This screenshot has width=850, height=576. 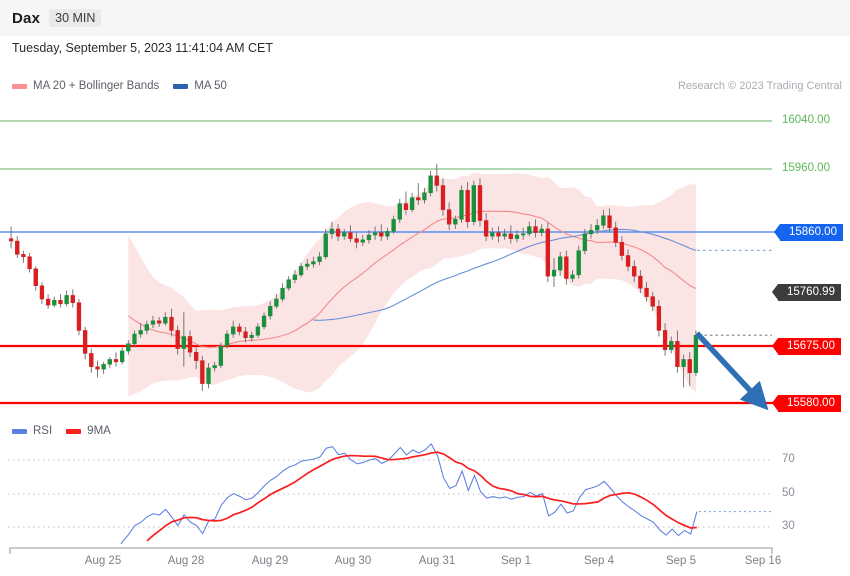 I want to click on symbol-block: Dax 30 MIN, so click(x=57, y=18).